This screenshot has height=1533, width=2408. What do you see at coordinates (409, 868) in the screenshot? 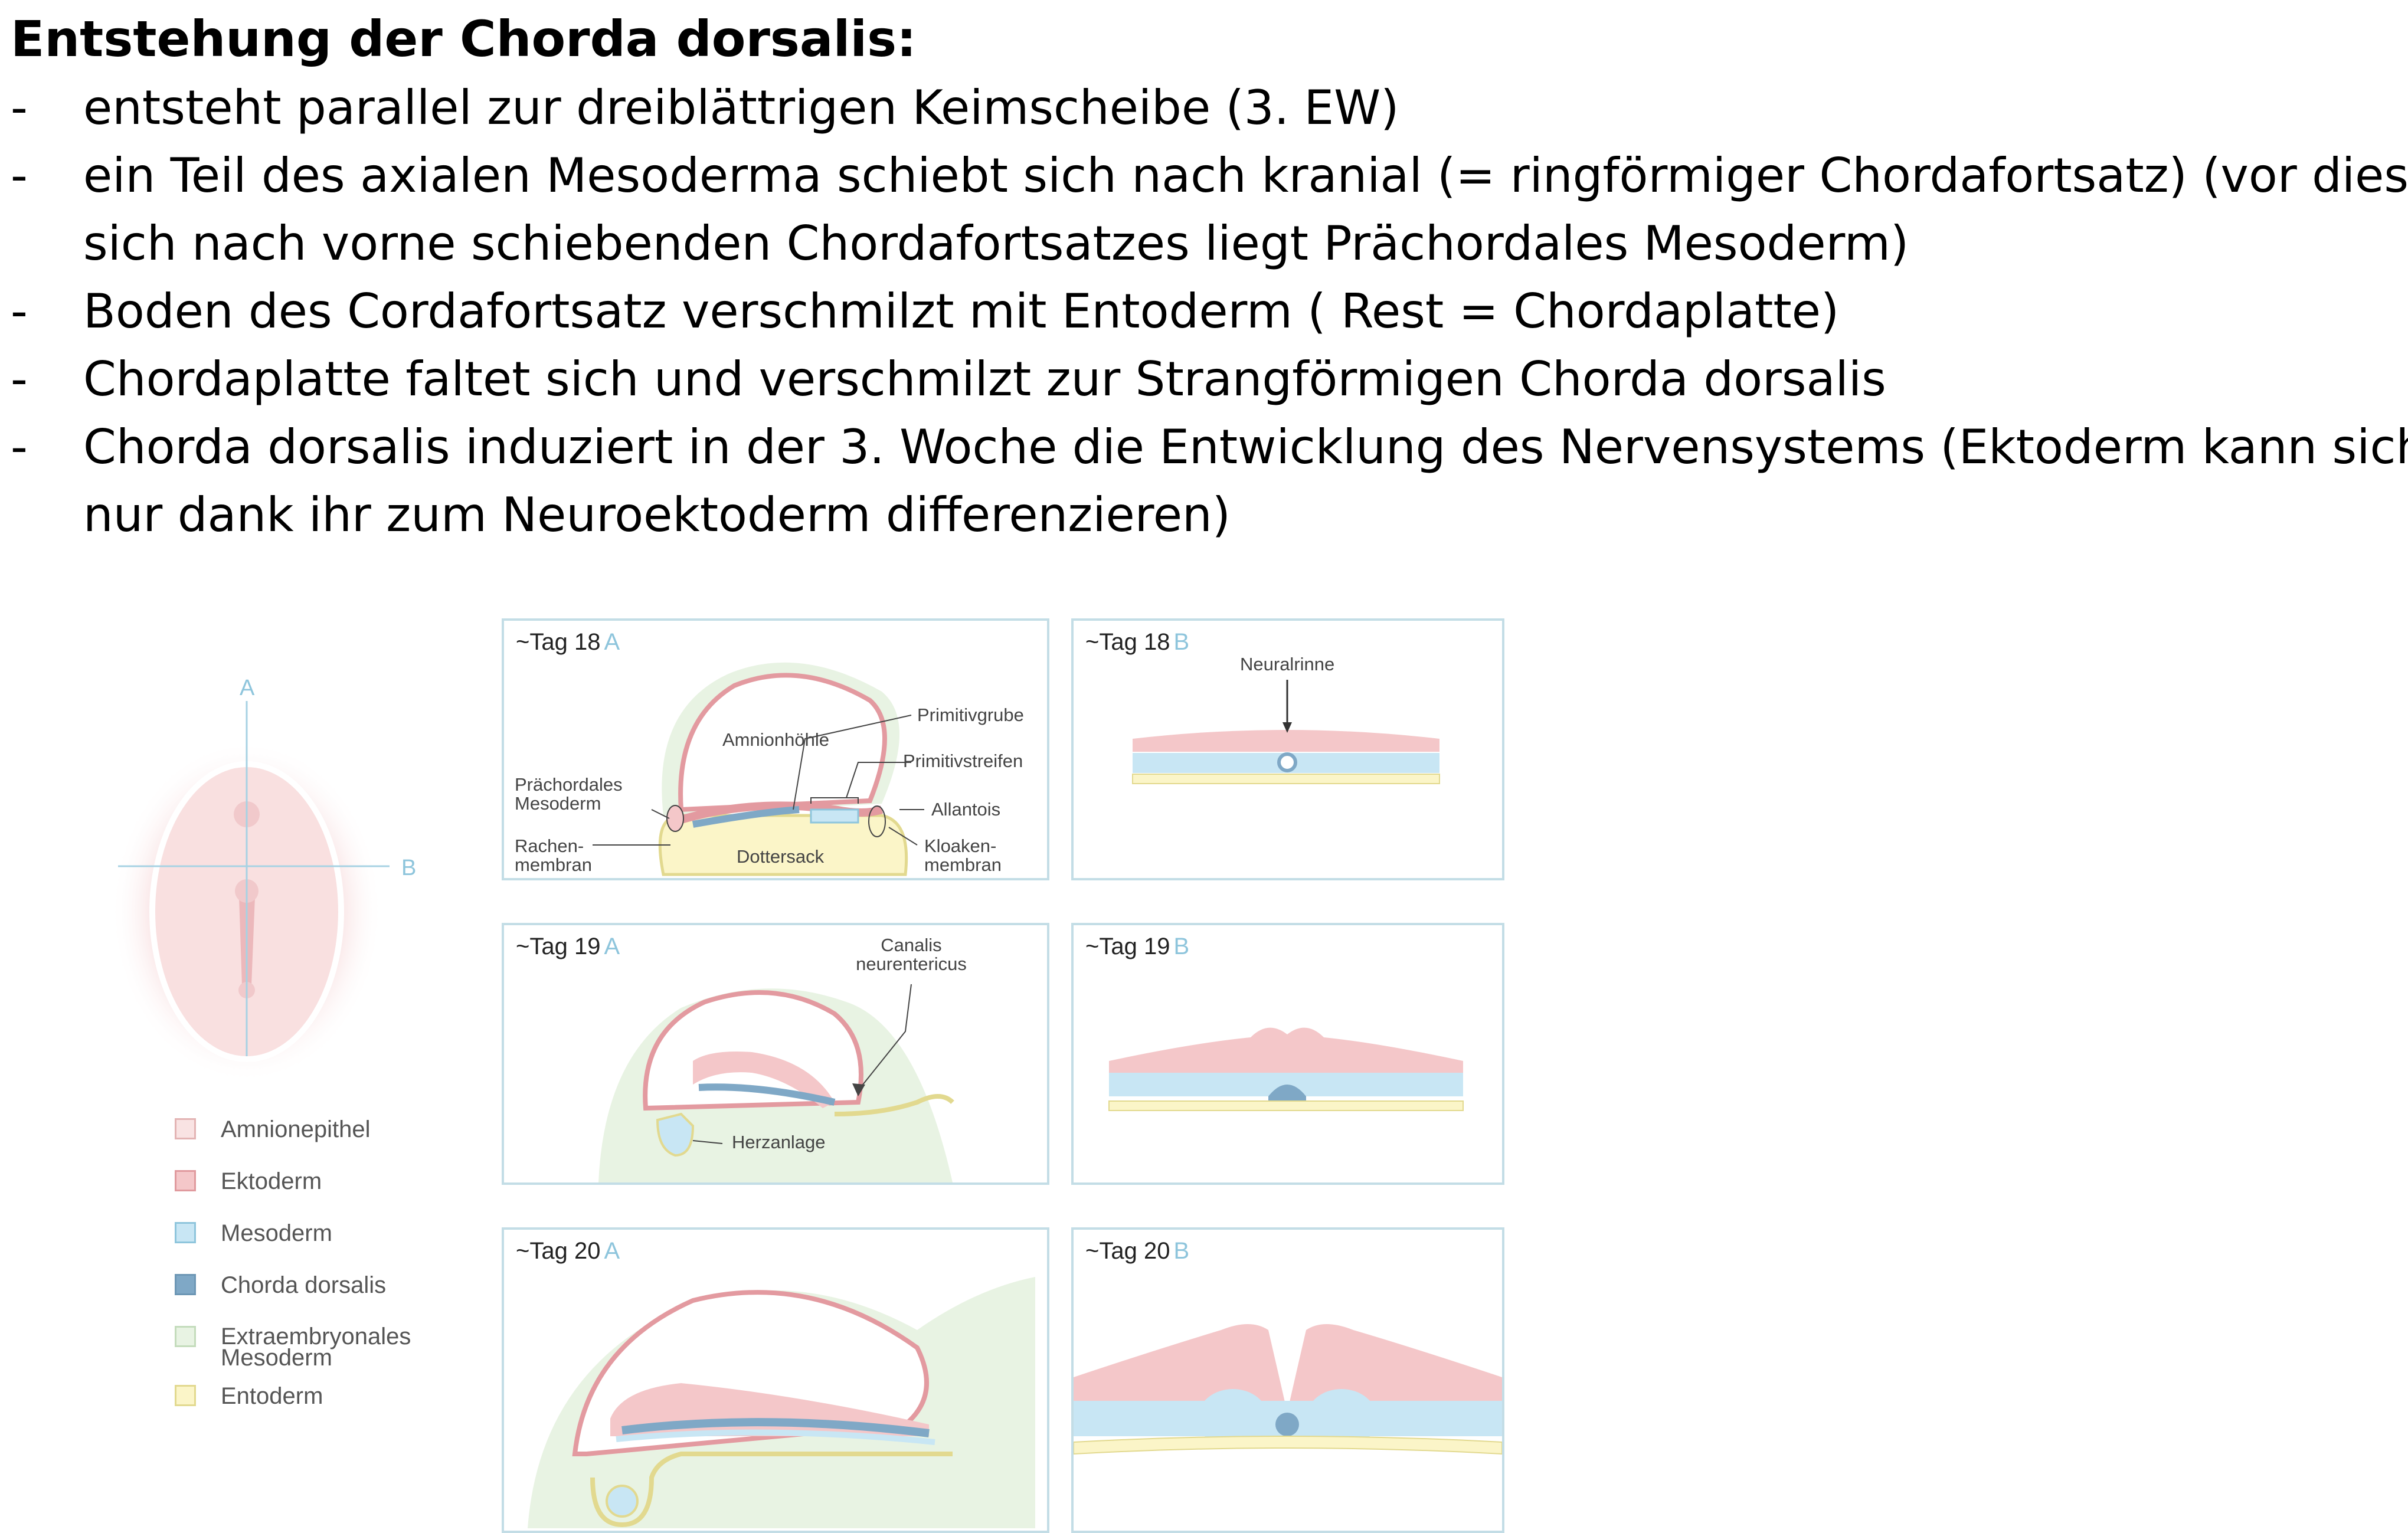
I see `axis-b-label: B` at bounding box center [409, 868].